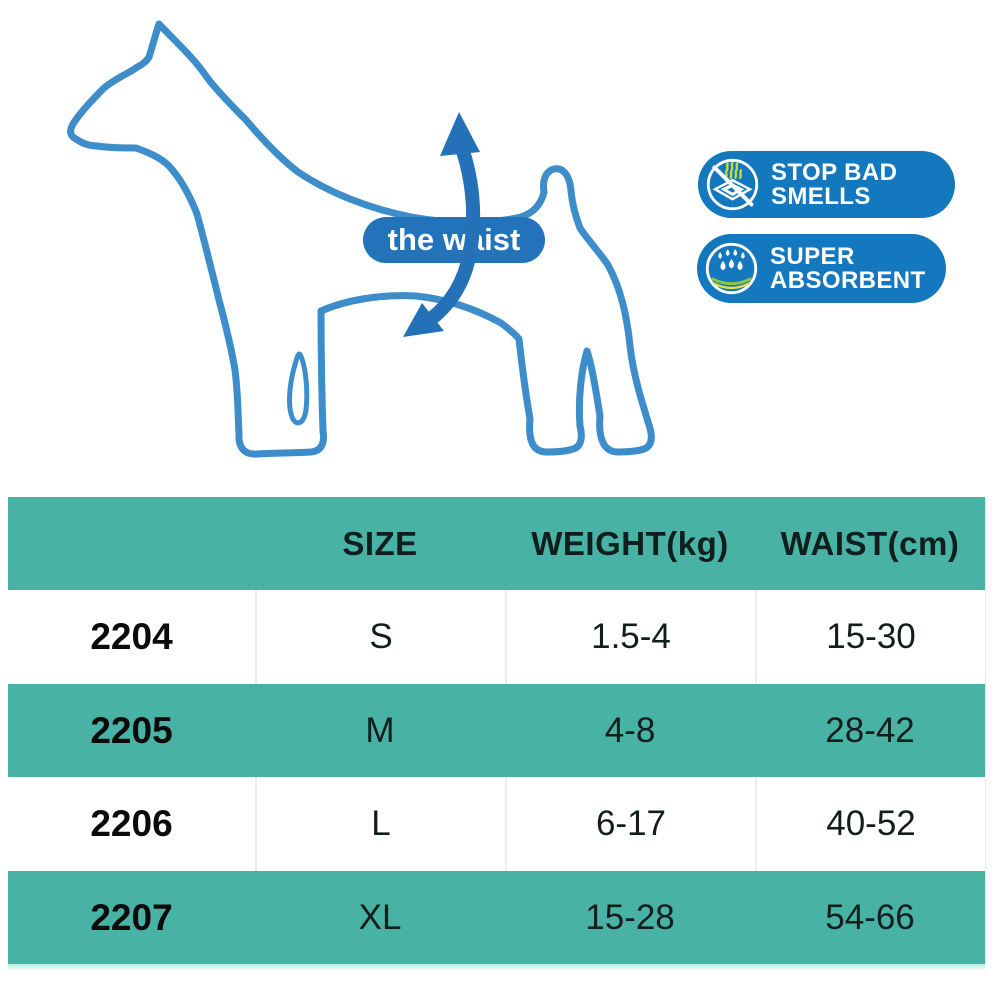 This screenshot has height=1000, width=1000. What do you see at coordinates (131, 823) in the screenshot?
I see `cell-code: 2206` at bounding box center [131, 823].